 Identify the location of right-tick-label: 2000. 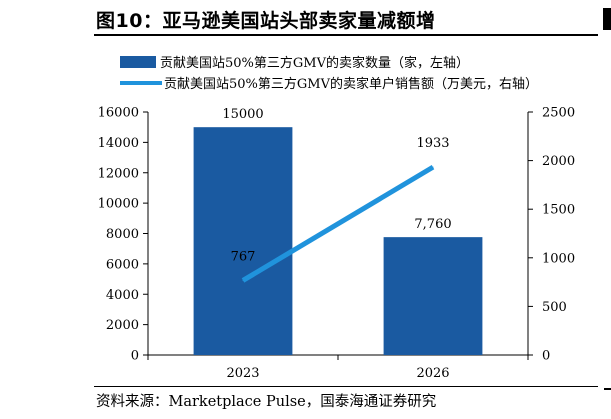
(558, 161).